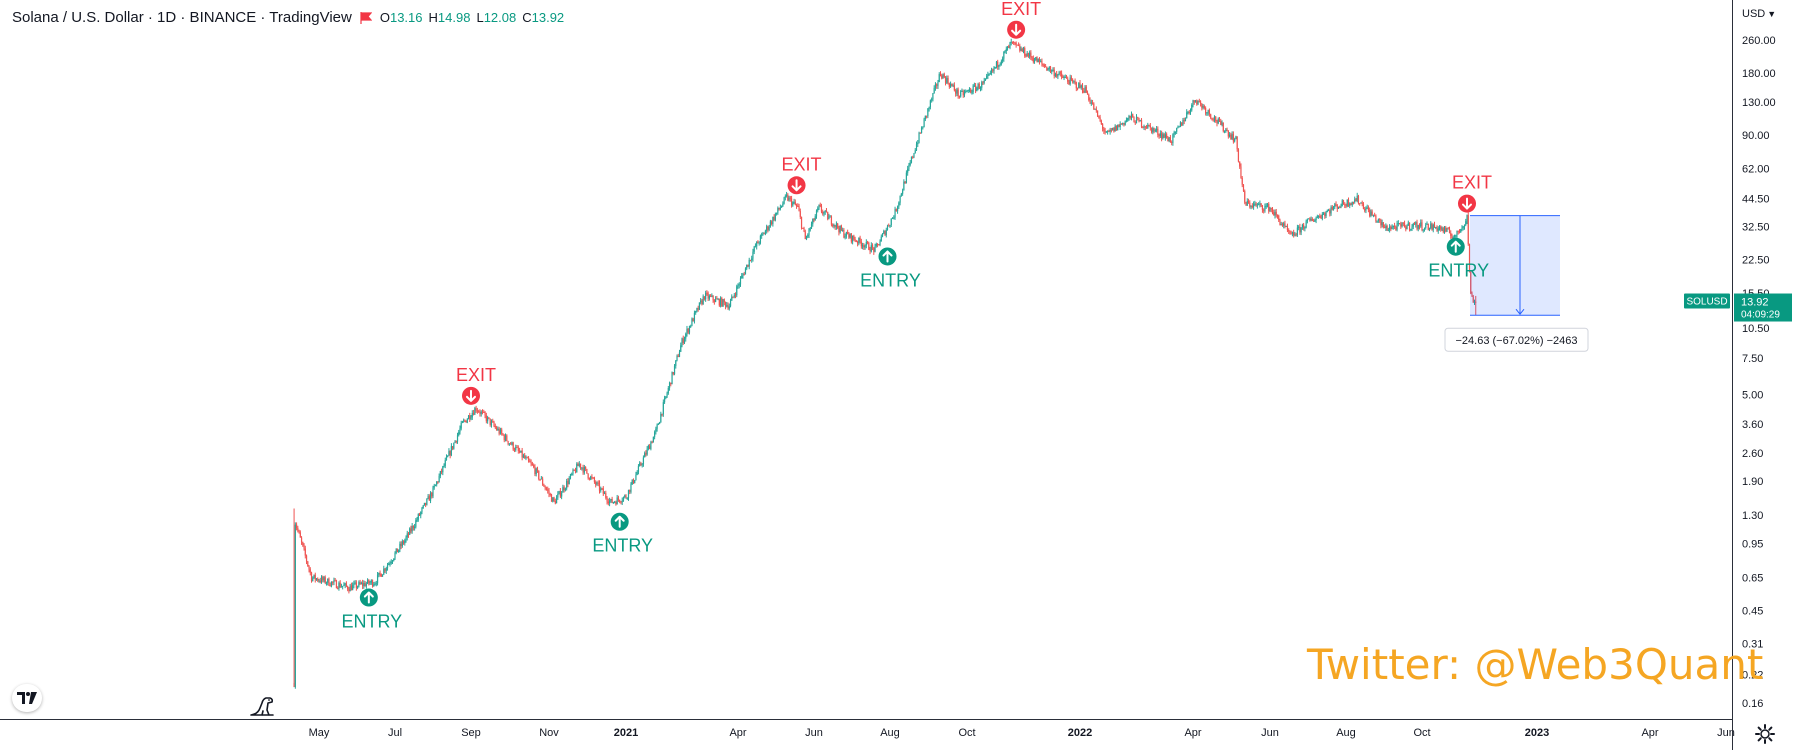  What do you see at coordinates (27, 698) in the screenshot?
I see `tradingview-logo-icon` at bounding box center [27, 698].